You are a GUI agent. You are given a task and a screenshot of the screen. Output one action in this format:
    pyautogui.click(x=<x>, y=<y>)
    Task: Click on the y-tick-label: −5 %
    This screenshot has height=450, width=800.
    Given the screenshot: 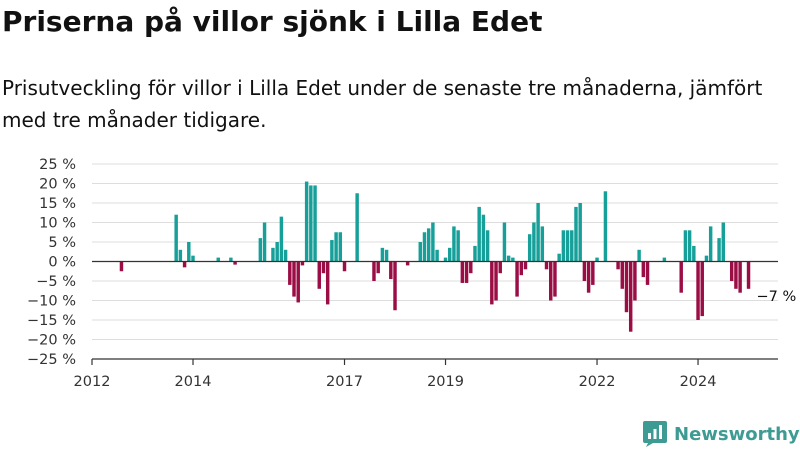 What is the action you would take?
    pyautogui.click(x=56, y=282)
    